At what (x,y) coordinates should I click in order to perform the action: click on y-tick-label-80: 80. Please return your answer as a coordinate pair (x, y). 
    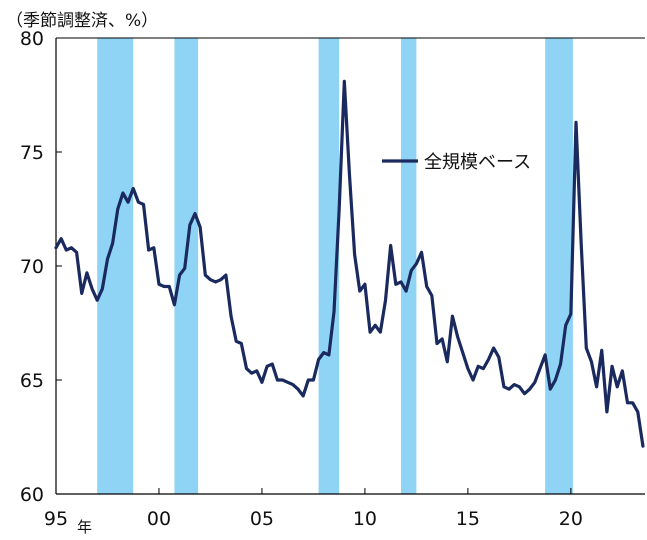
    Looking at the image, I should click on (32, 39).